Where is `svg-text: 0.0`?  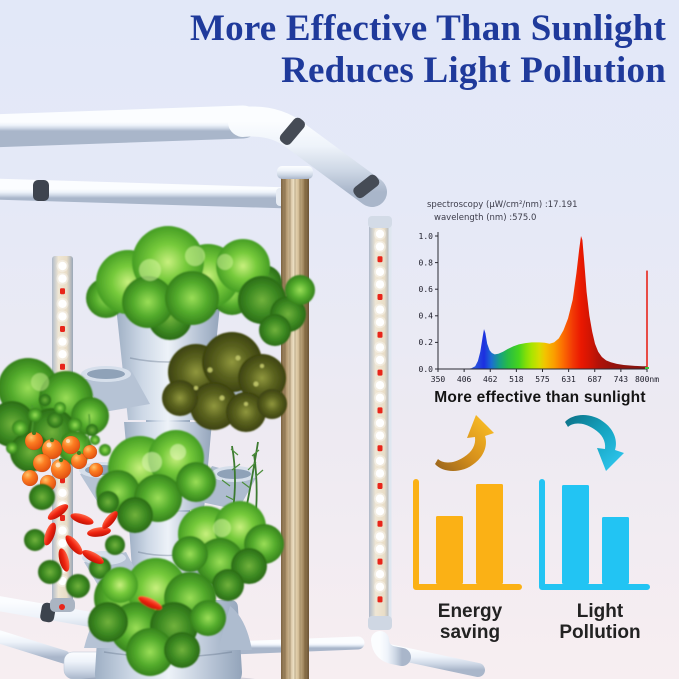 svg-text: 0.0 is located at coordinates (426, 369).